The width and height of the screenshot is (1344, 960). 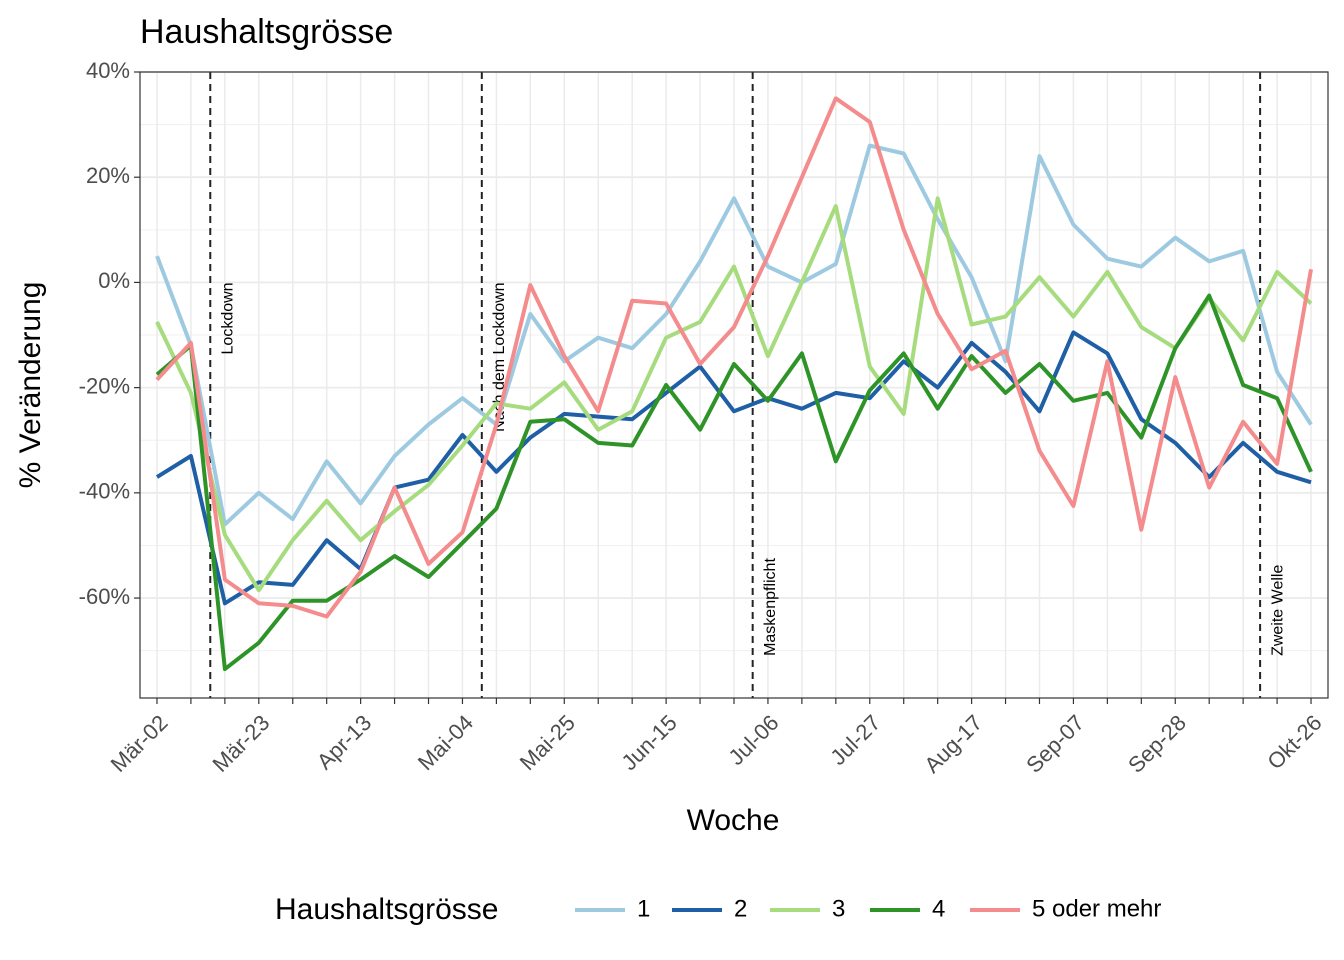 What do you see at coordinates (953, 744) in the screenshot?
I see `x-tick-label: Aug-17` at bounding box center [953, 744].